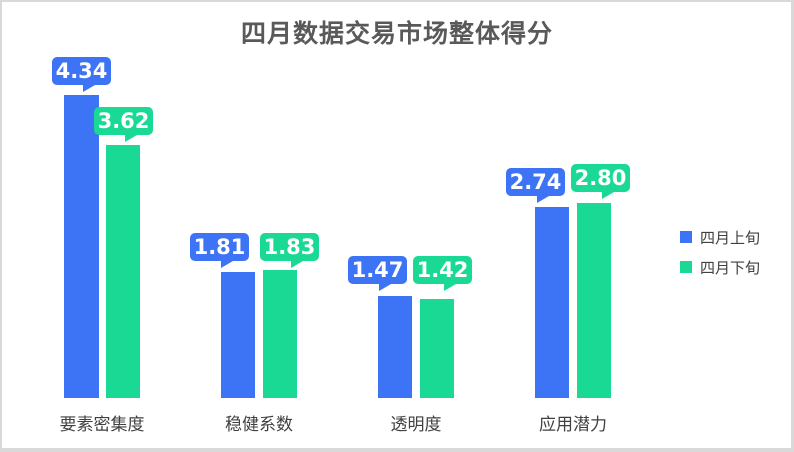  What do you see at coordinates (81, 246) in the screenshot?
I see `bar-s1-c1` at bounding box center [81, 246].